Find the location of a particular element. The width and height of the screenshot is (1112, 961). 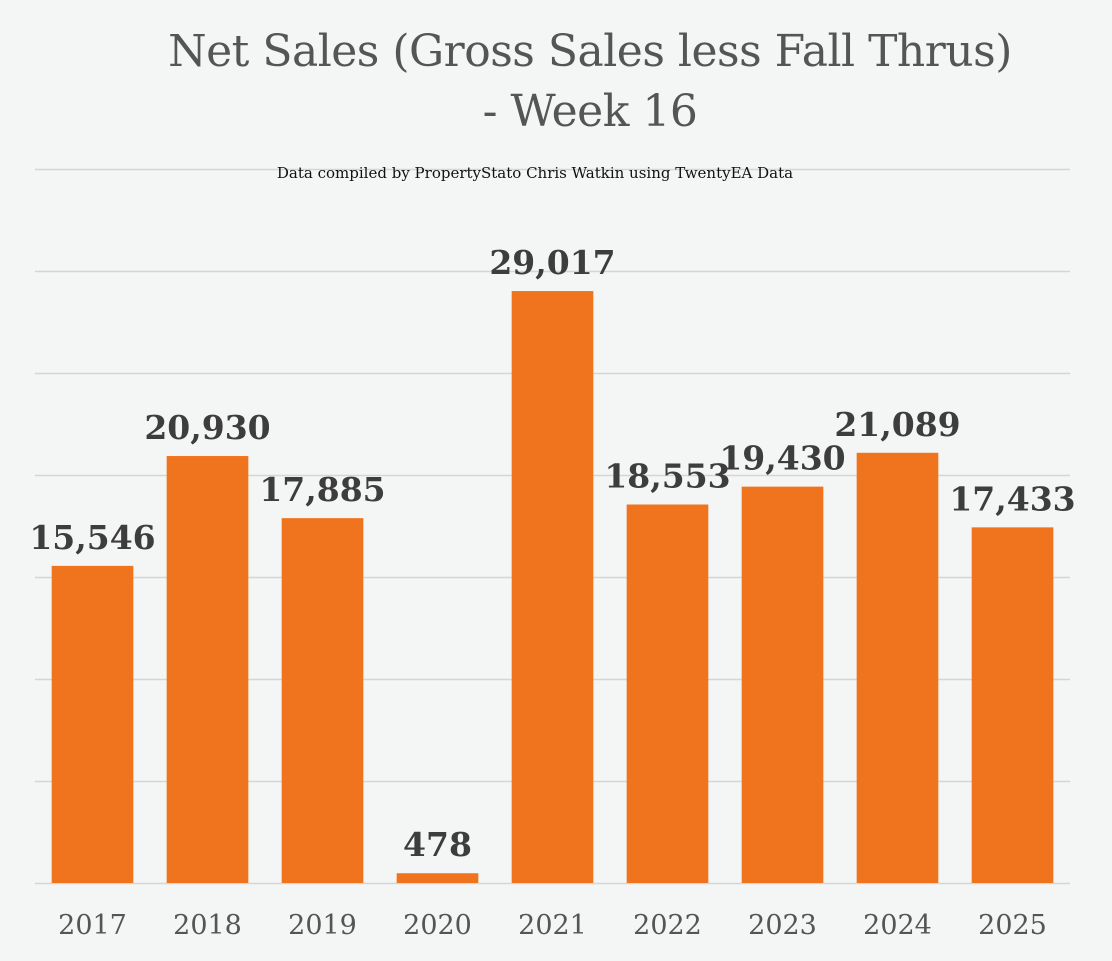

data-label-2022: 18,553 is located at coordinates (667, 476).